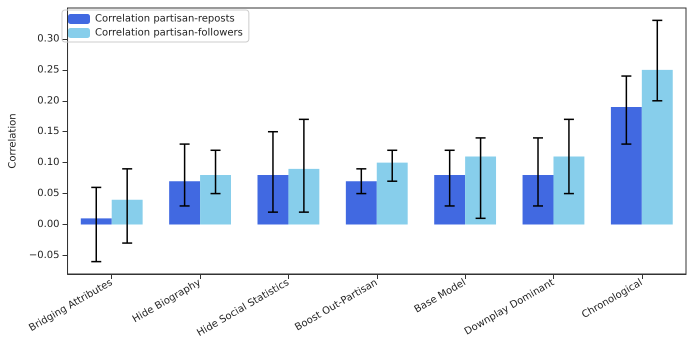 The height and width of the screenshot is (349, 698). What do you see at coordinates (169, 33) in the screenshot?
I see `legend-label: Correlation partisan-followers` at bounding box center [169, 33].